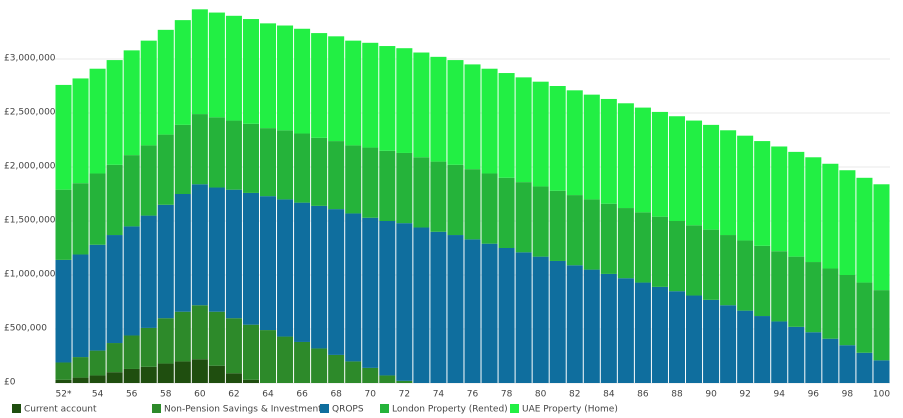 The width and height of the screenshot is (903, 418). What do you see at coordinates (30, 275) in the screenshot?
I see `y-tick-label: £1,000,000` at bounding box center [30, 275].